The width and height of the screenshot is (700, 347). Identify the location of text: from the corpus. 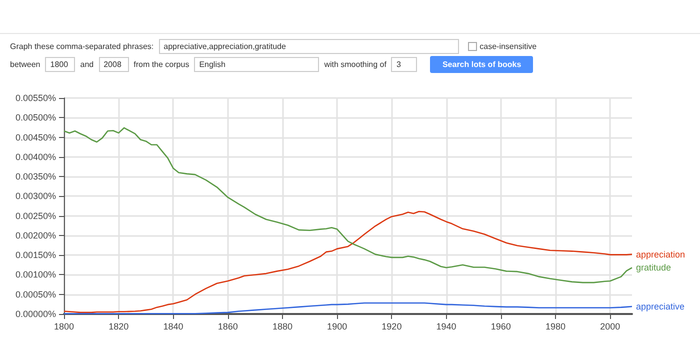
(162, 64).